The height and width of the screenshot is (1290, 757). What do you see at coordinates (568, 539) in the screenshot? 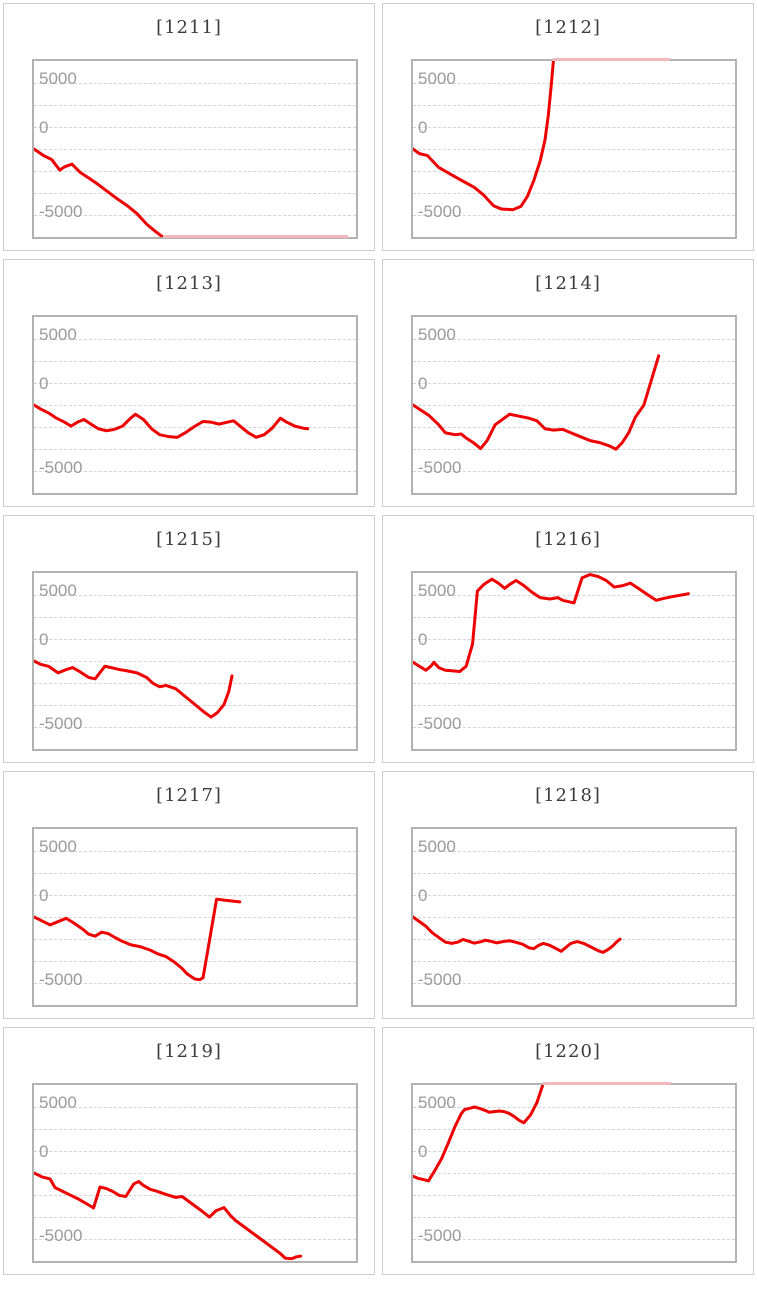
I see `chart-title: [1216]` at bounding box center [568, 539].